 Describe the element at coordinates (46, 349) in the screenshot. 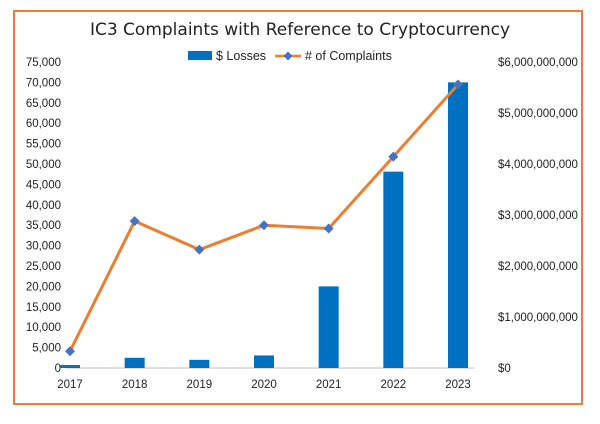

I see `left-axis-tick-label: 5,000` at that location.